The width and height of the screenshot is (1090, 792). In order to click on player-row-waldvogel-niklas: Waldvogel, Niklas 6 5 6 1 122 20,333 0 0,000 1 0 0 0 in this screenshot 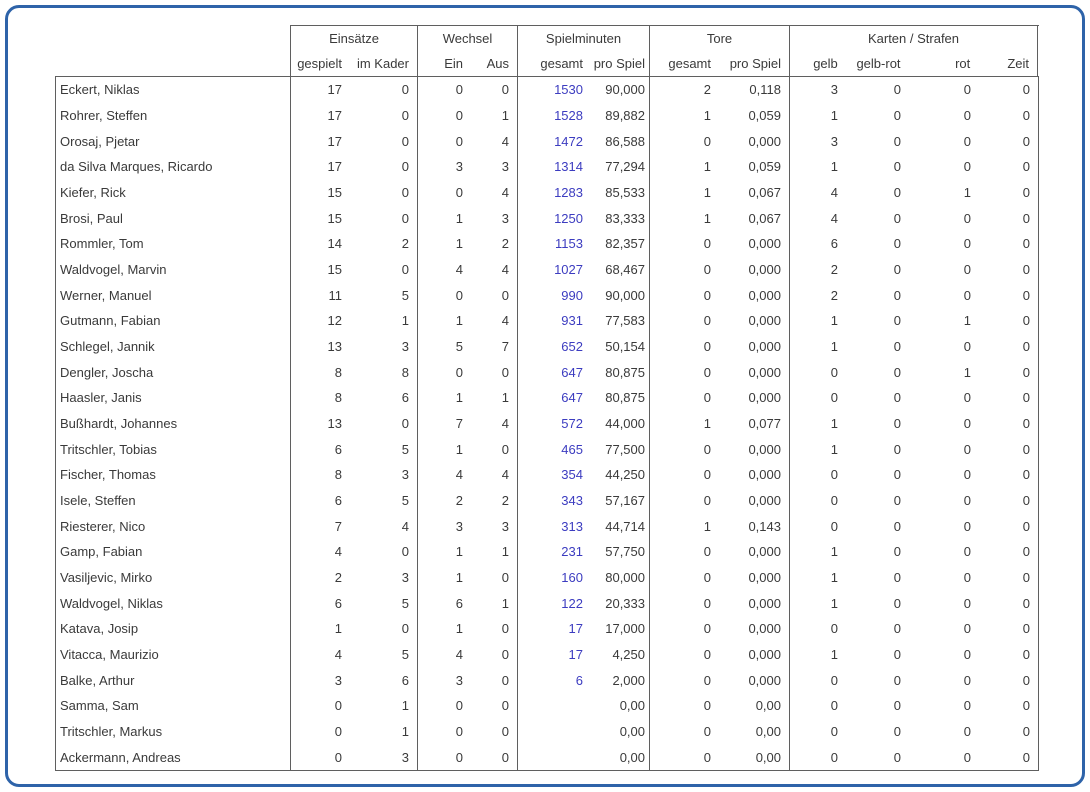, I will do `click(547, 603)`.